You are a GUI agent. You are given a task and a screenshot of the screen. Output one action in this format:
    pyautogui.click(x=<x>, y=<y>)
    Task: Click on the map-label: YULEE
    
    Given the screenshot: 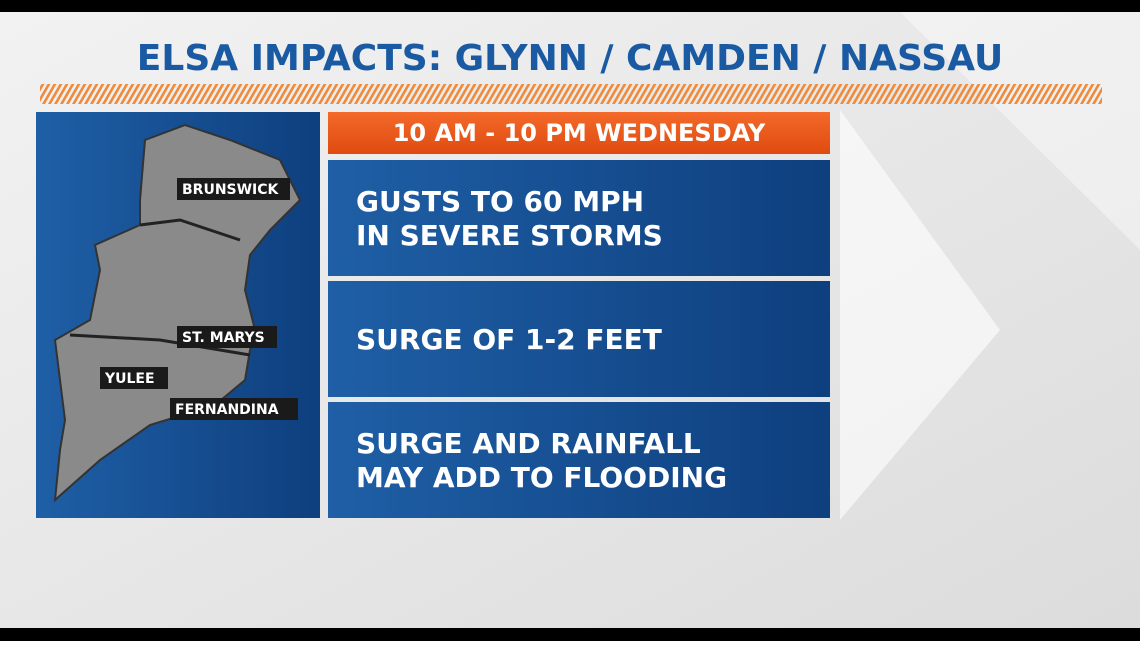 What is the action you would take?
    pyautogui.click(x=129, y=379)
    